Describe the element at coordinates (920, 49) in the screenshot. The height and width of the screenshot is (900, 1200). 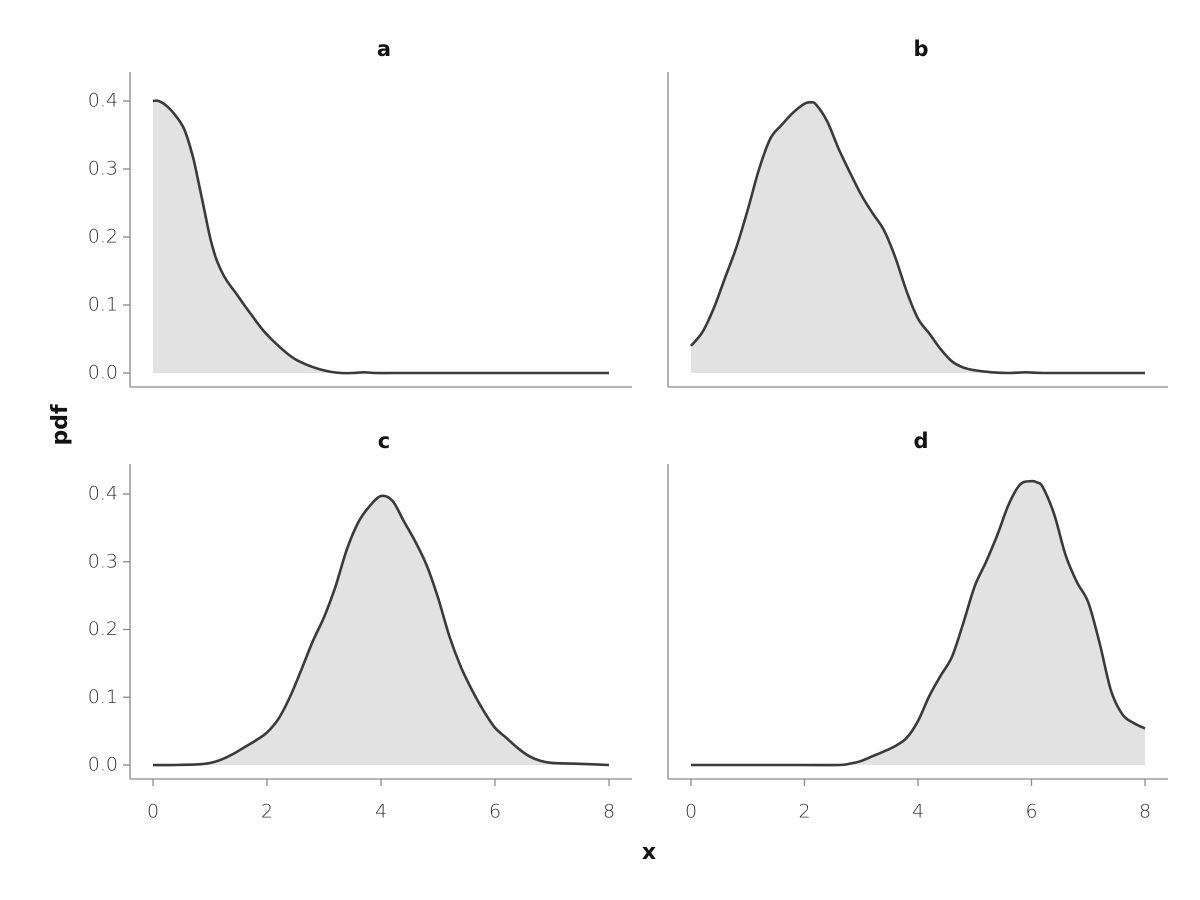
I see `panel-title-b: b` at that location.